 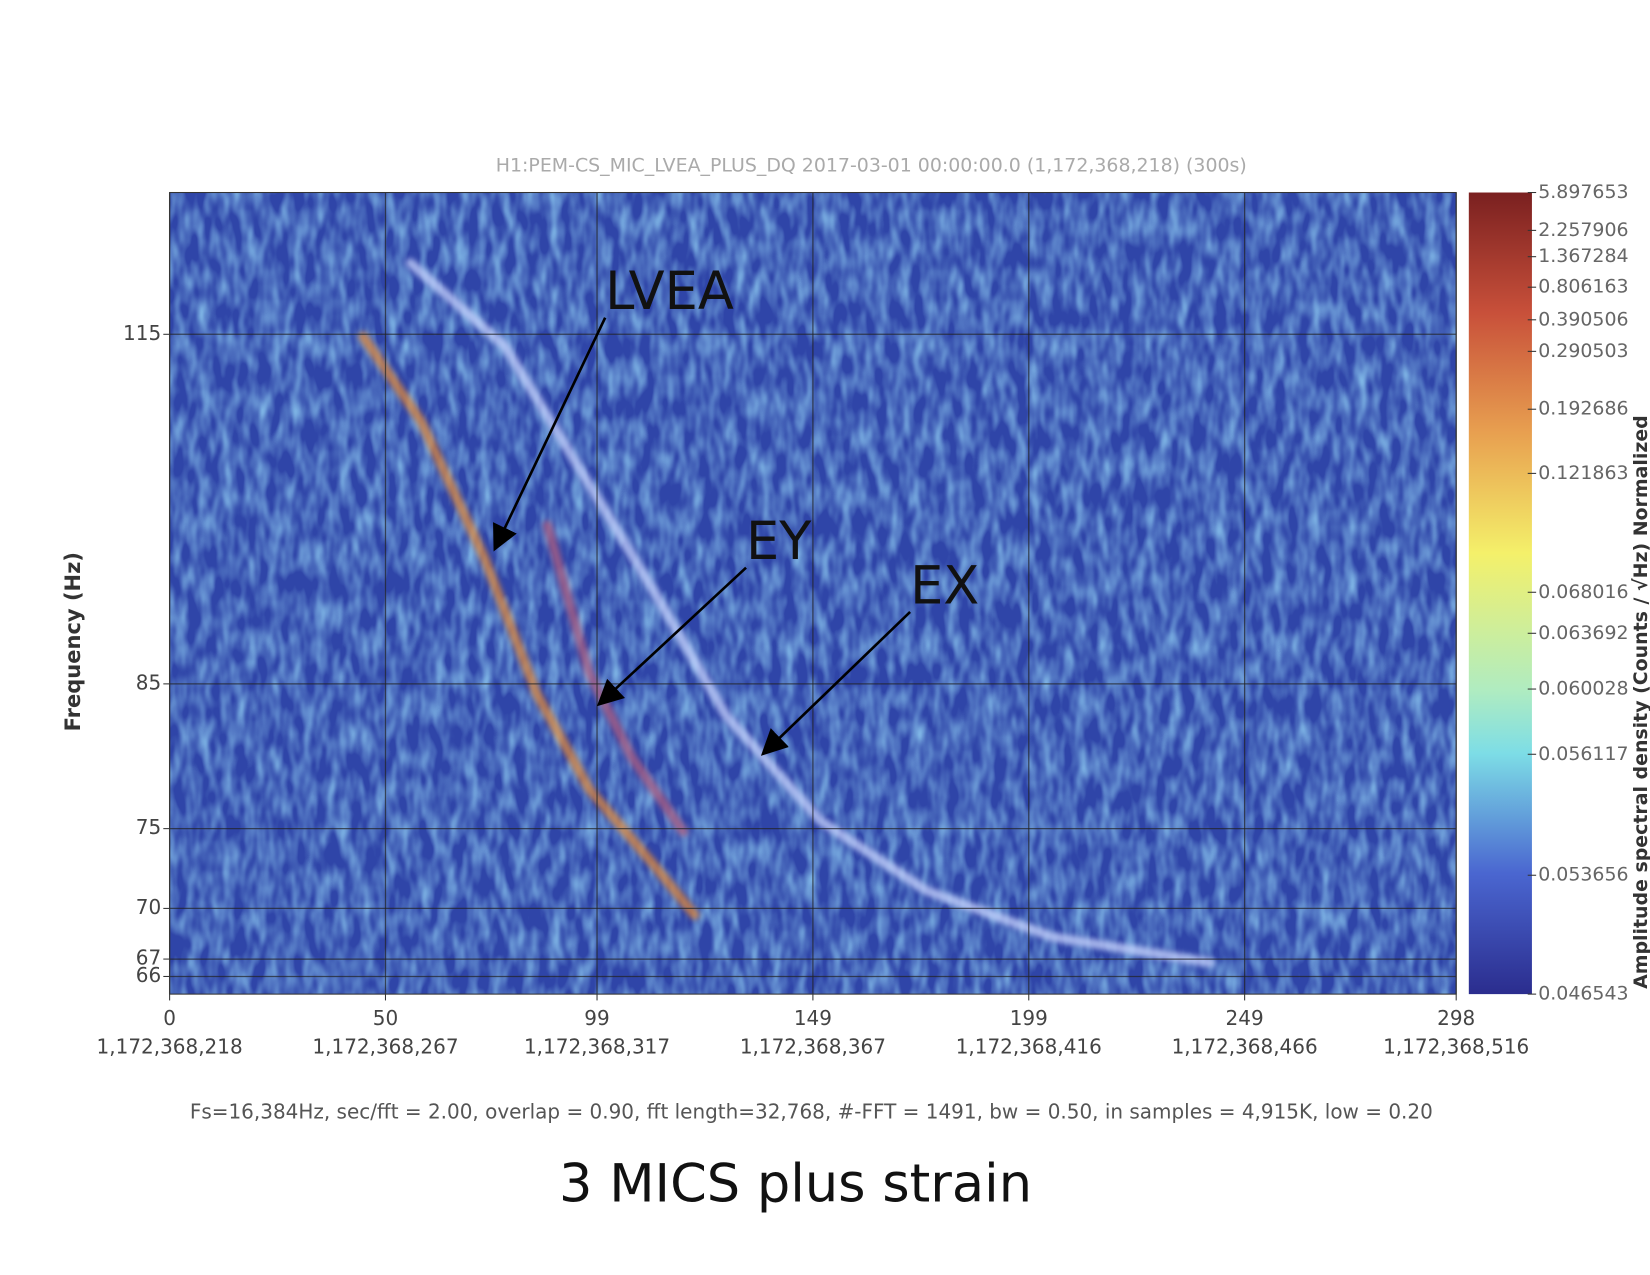 I want to click on colorbar-tick-label: 0.053656, so click(x=1583, y=875).